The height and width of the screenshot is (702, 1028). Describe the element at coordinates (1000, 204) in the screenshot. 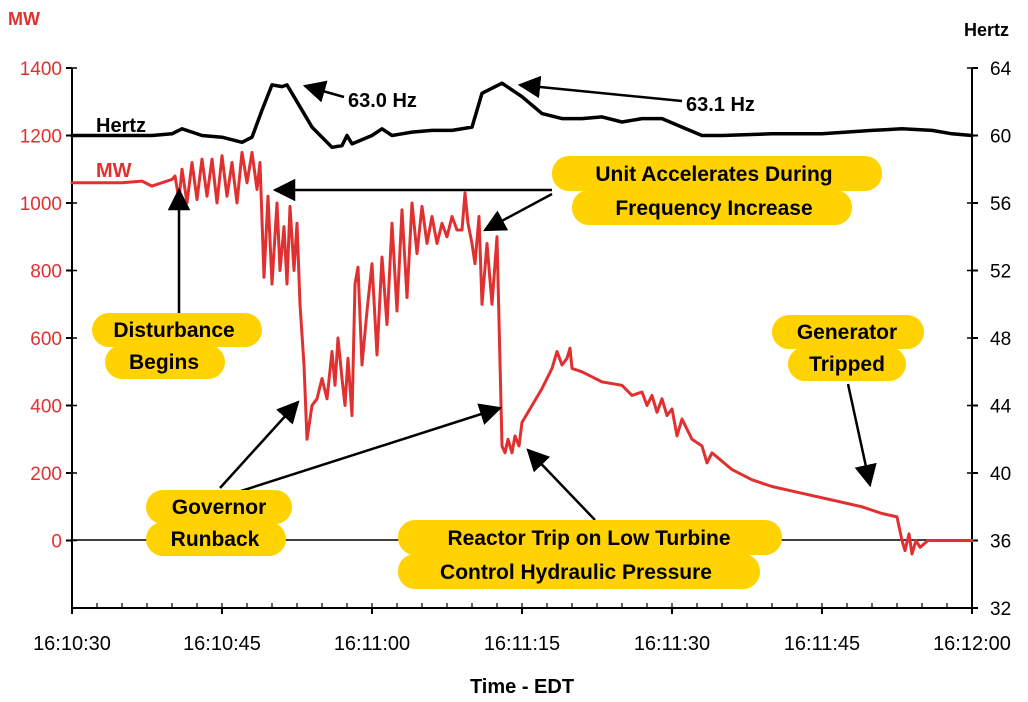

I see `right-tick-label: 56` at that location.